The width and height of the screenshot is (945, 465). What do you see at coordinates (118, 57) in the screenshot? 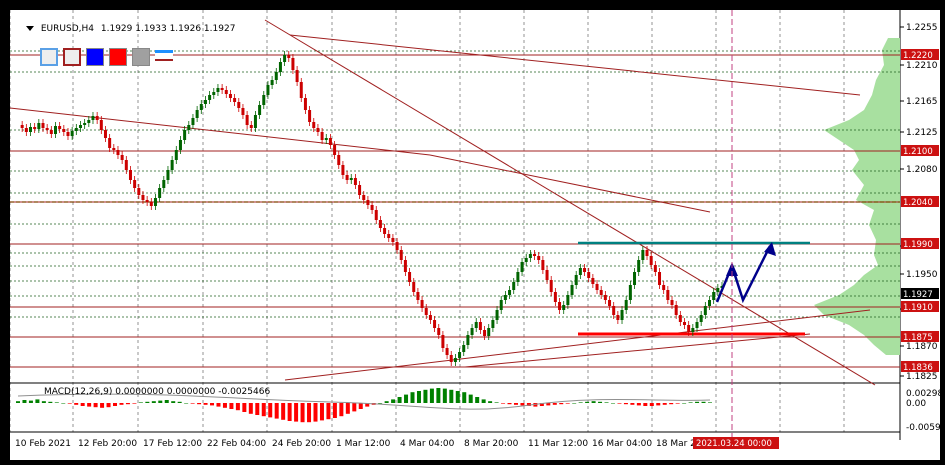
I see `toolbar-red-fill-button` at bounding box center [118, 57].